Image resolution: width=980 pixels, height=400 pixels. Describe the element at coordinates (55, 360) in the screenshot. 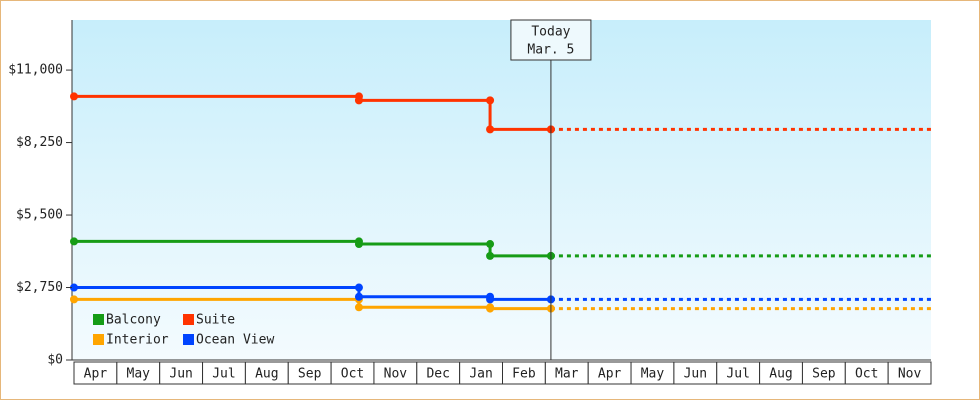

I see `y-tick-label: $0` at that location.